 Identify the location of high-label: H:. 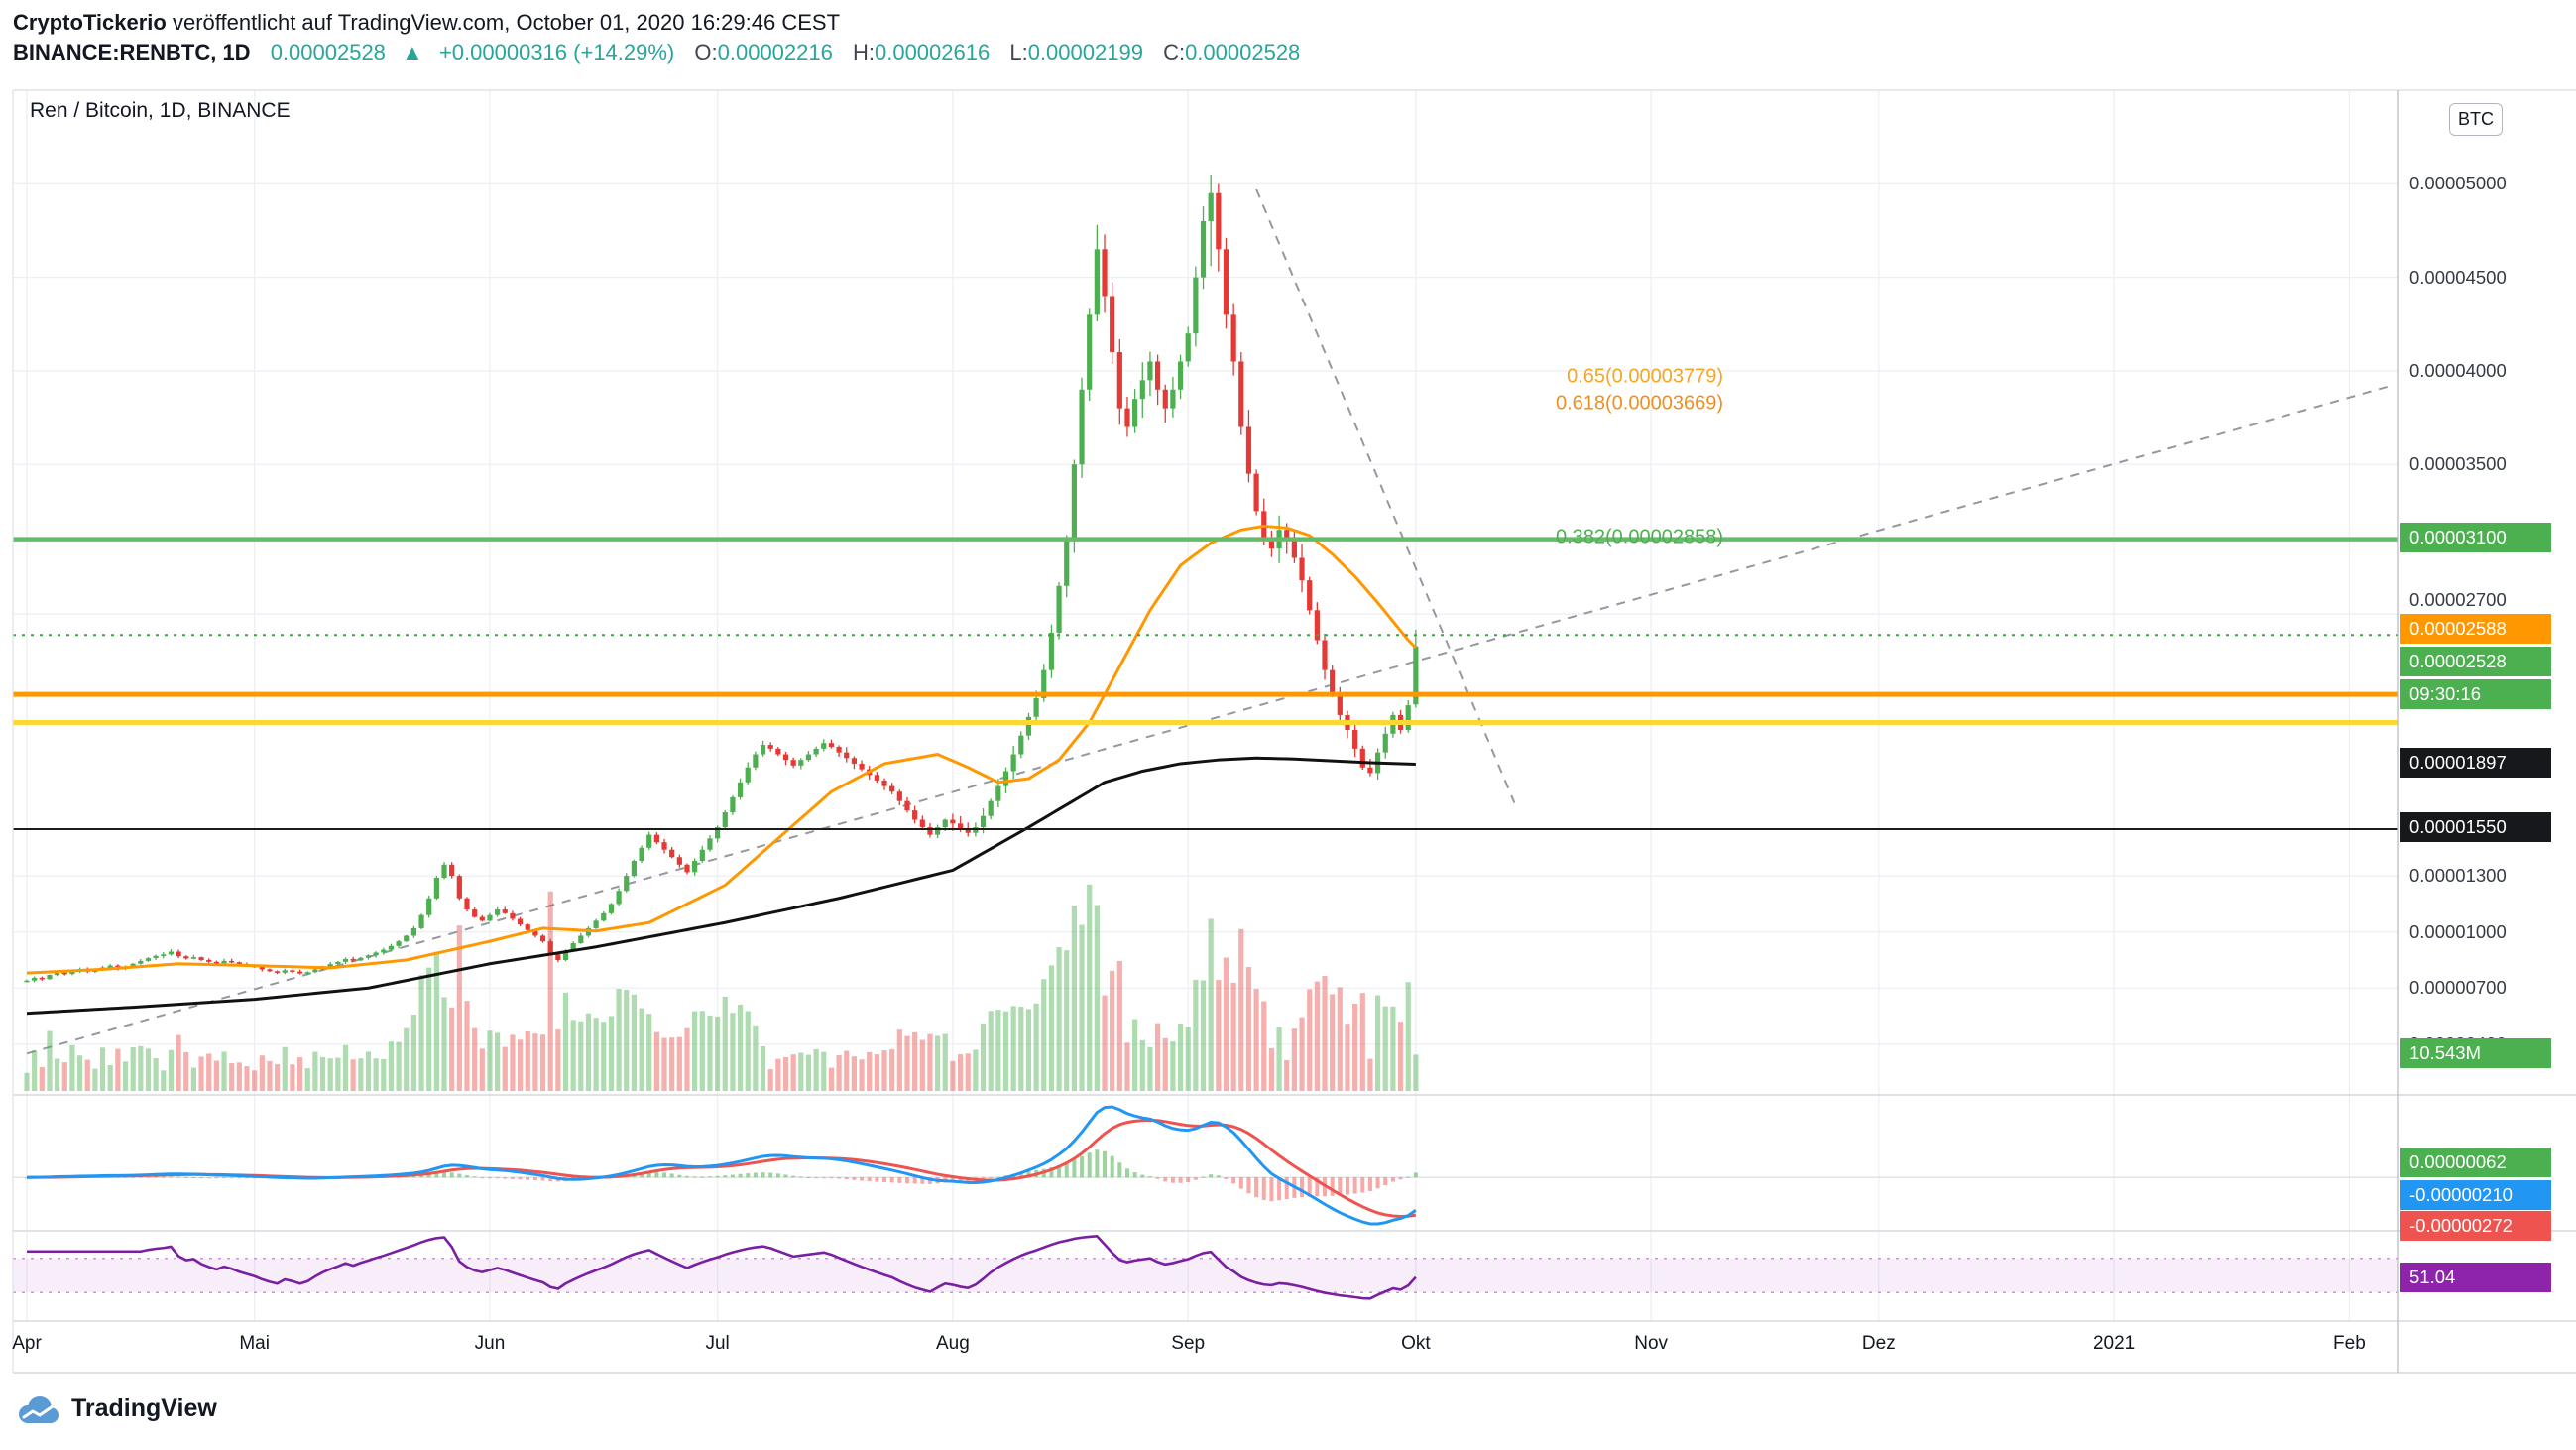
(863, 52).